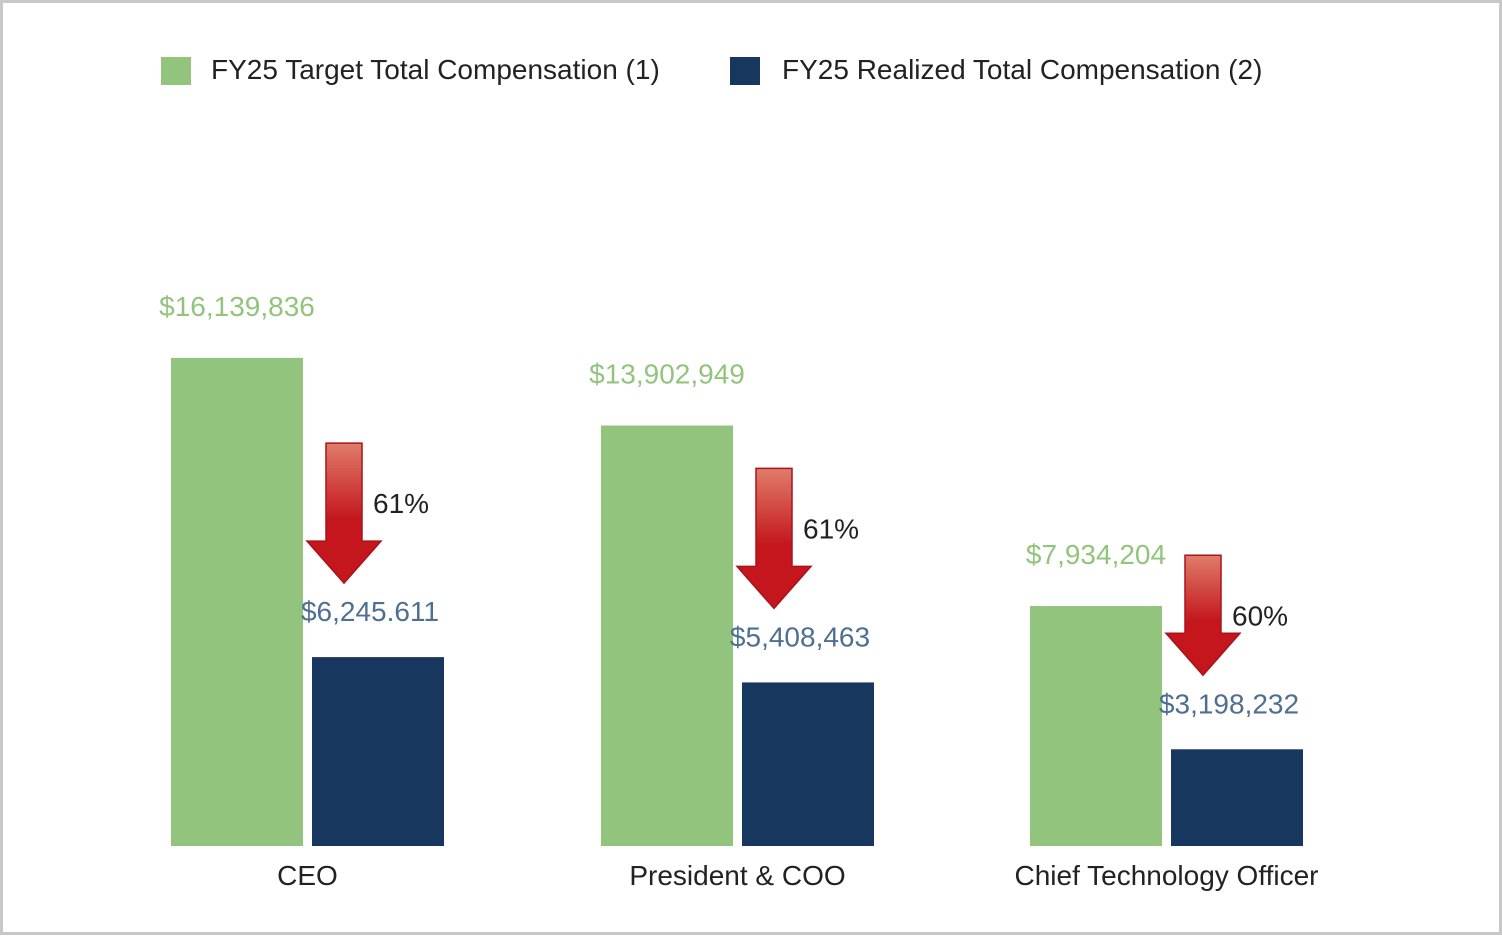 This screenshot has width=1502, height=938. Describe the element at coordinates (808, 764) in the screenshot. I see `bar-realized-president-coo` at that location.